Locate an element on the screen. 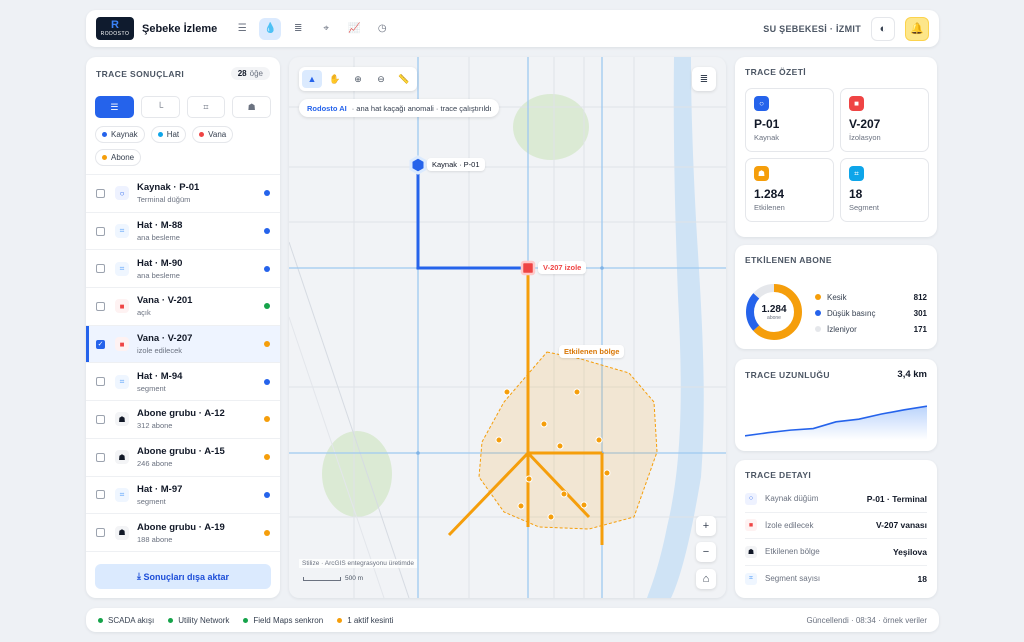 Image resolution: width=1024 pixels, height=642 pixels. row-checkbox: ✓ is located at coordinates (100, 344).